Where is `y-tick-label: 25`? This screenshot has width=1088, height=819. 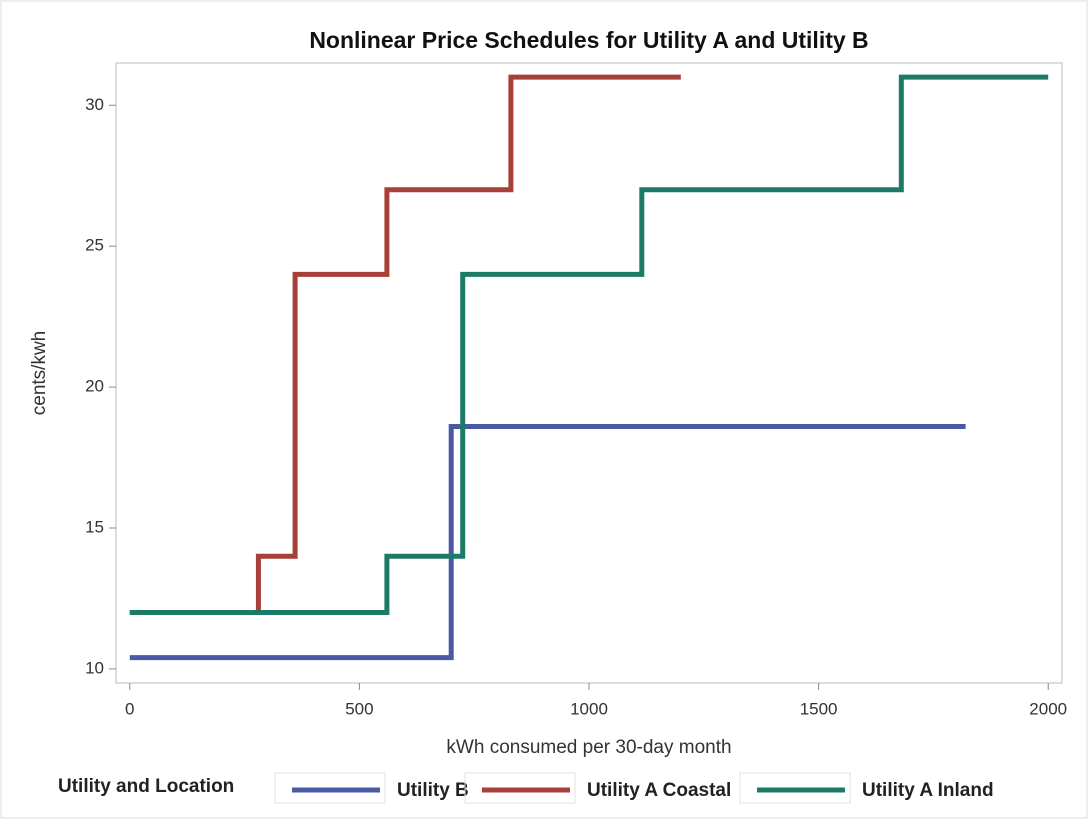 y-tick-label: 25 is located at coordinates (94, 245).